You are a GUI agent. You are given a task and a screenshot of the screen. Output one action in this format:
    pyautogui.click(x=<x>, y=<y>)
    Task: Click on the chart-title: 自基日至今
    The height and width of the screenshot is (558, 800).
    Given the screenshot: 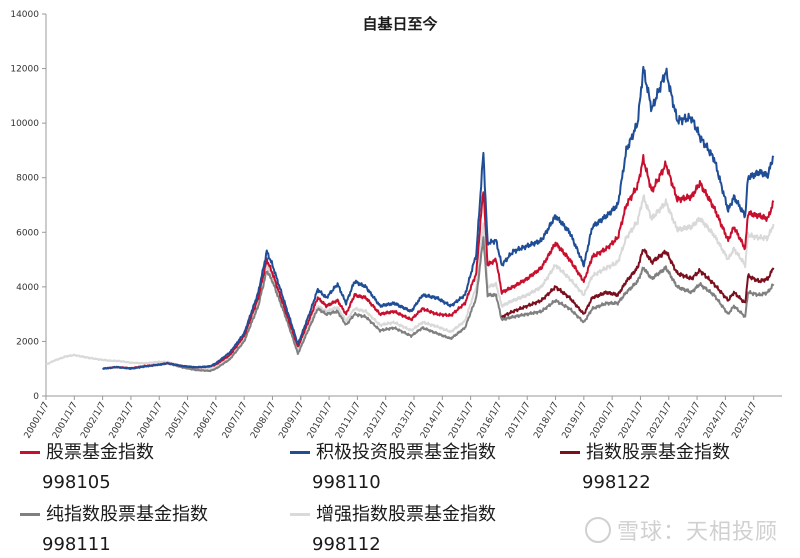 What is the action you would take?
    pyautogui.click(x=399, y=24)
    